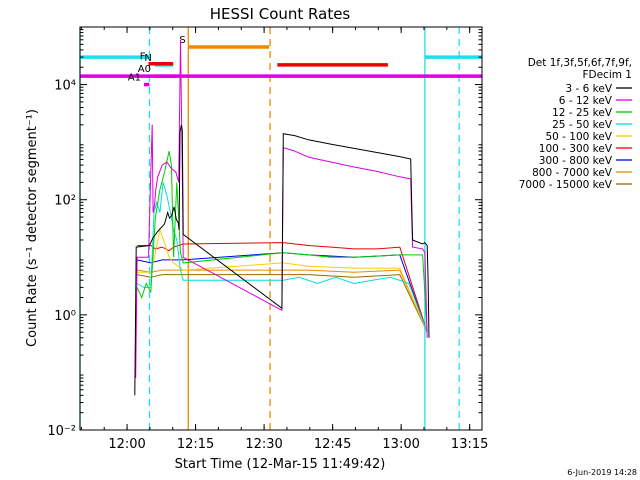  What do you see at coordinates (134, 78) in the screenshot?
I see `interval-label-a1: A1` at bounding box center [134, 78].